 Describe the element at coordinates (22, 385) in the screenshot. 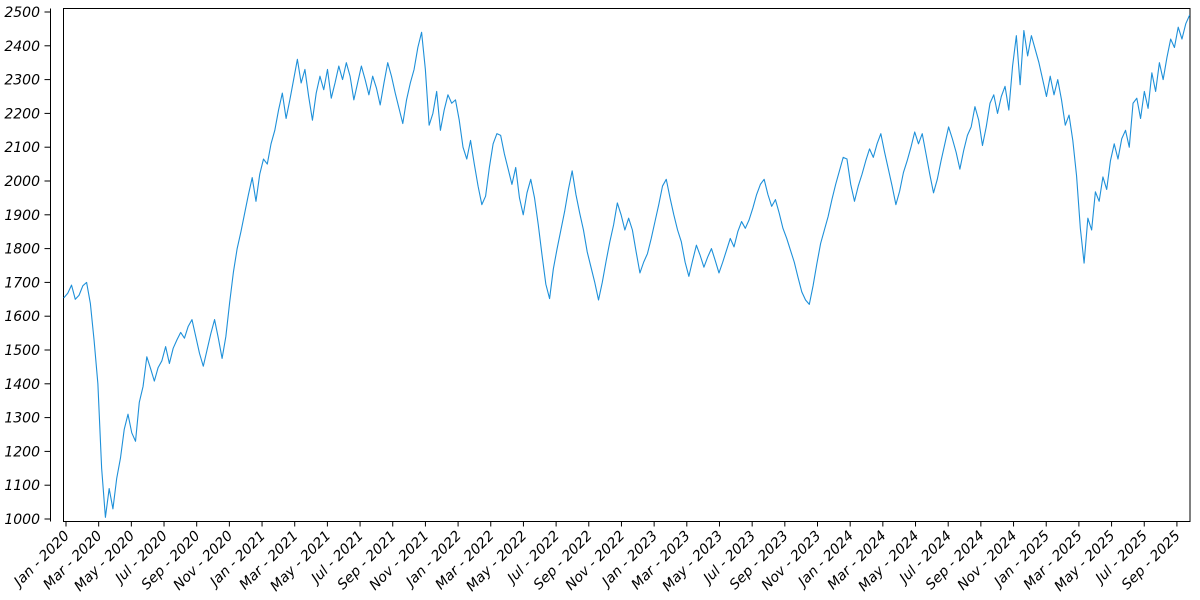

I see `y-tick-label: 1400` at that location.